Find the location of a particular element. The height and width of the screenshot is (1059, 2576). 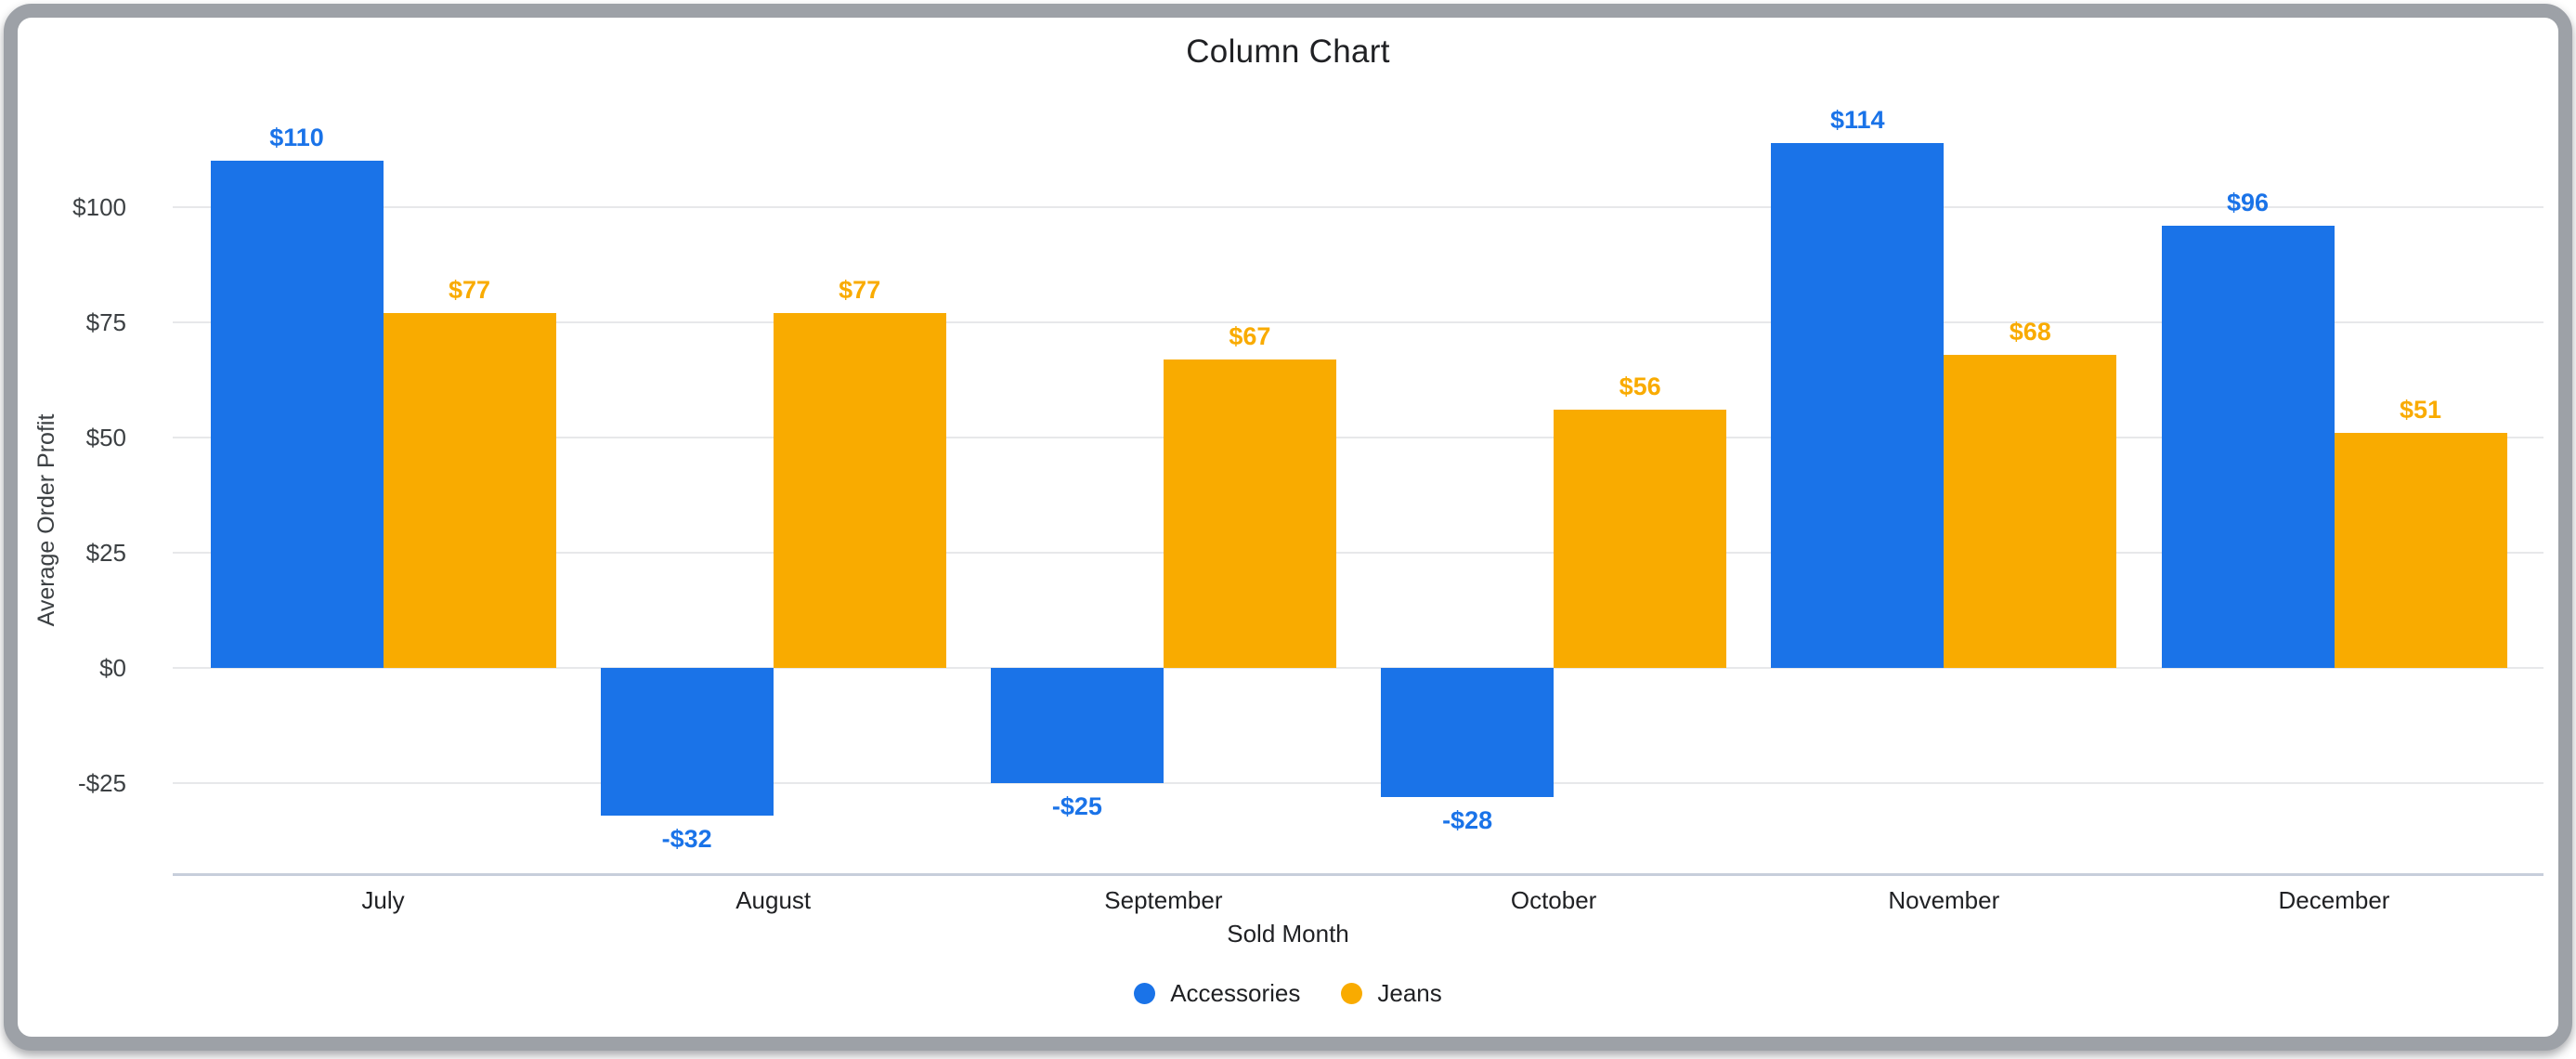

bar-value-label: $56 is located at coordinates (1640, 387).